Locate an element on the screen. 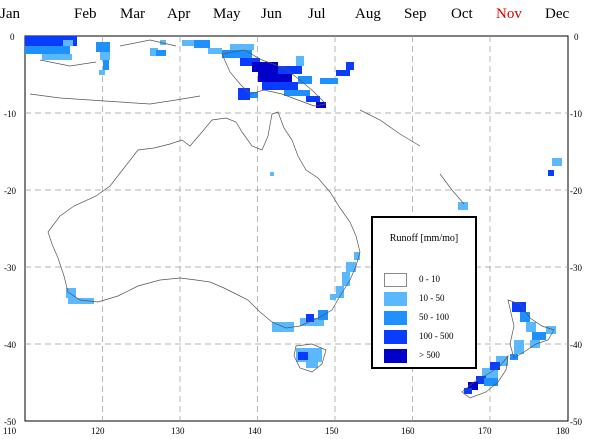 The width and height of the screenshot is (612, 439). svg-text: 150 is located at coordinates (332, 431).